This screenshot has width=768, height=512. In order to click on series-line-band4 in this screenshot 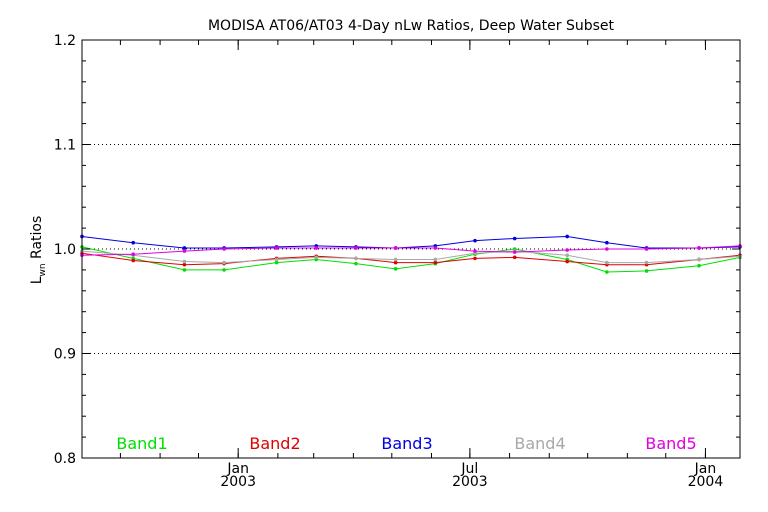, I will do `click(411, 257)`.